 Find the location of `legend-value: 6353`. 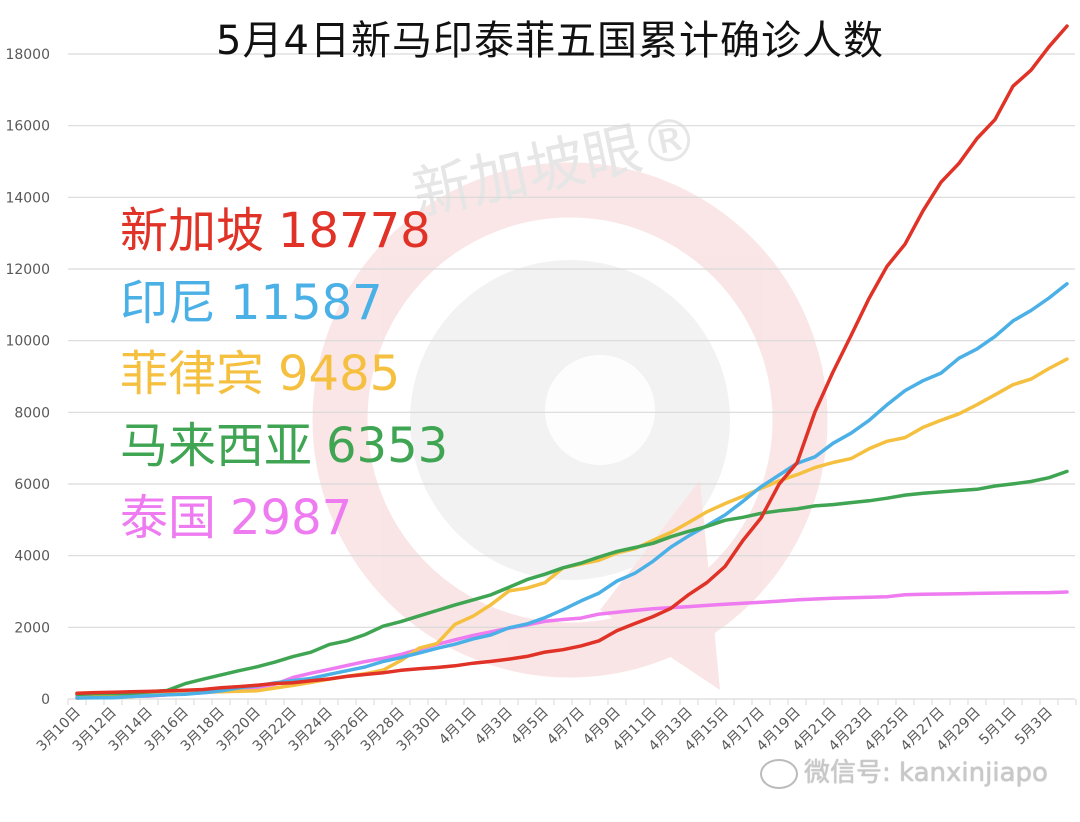

legend-value: 6353 is located at coordinates (387, 446).